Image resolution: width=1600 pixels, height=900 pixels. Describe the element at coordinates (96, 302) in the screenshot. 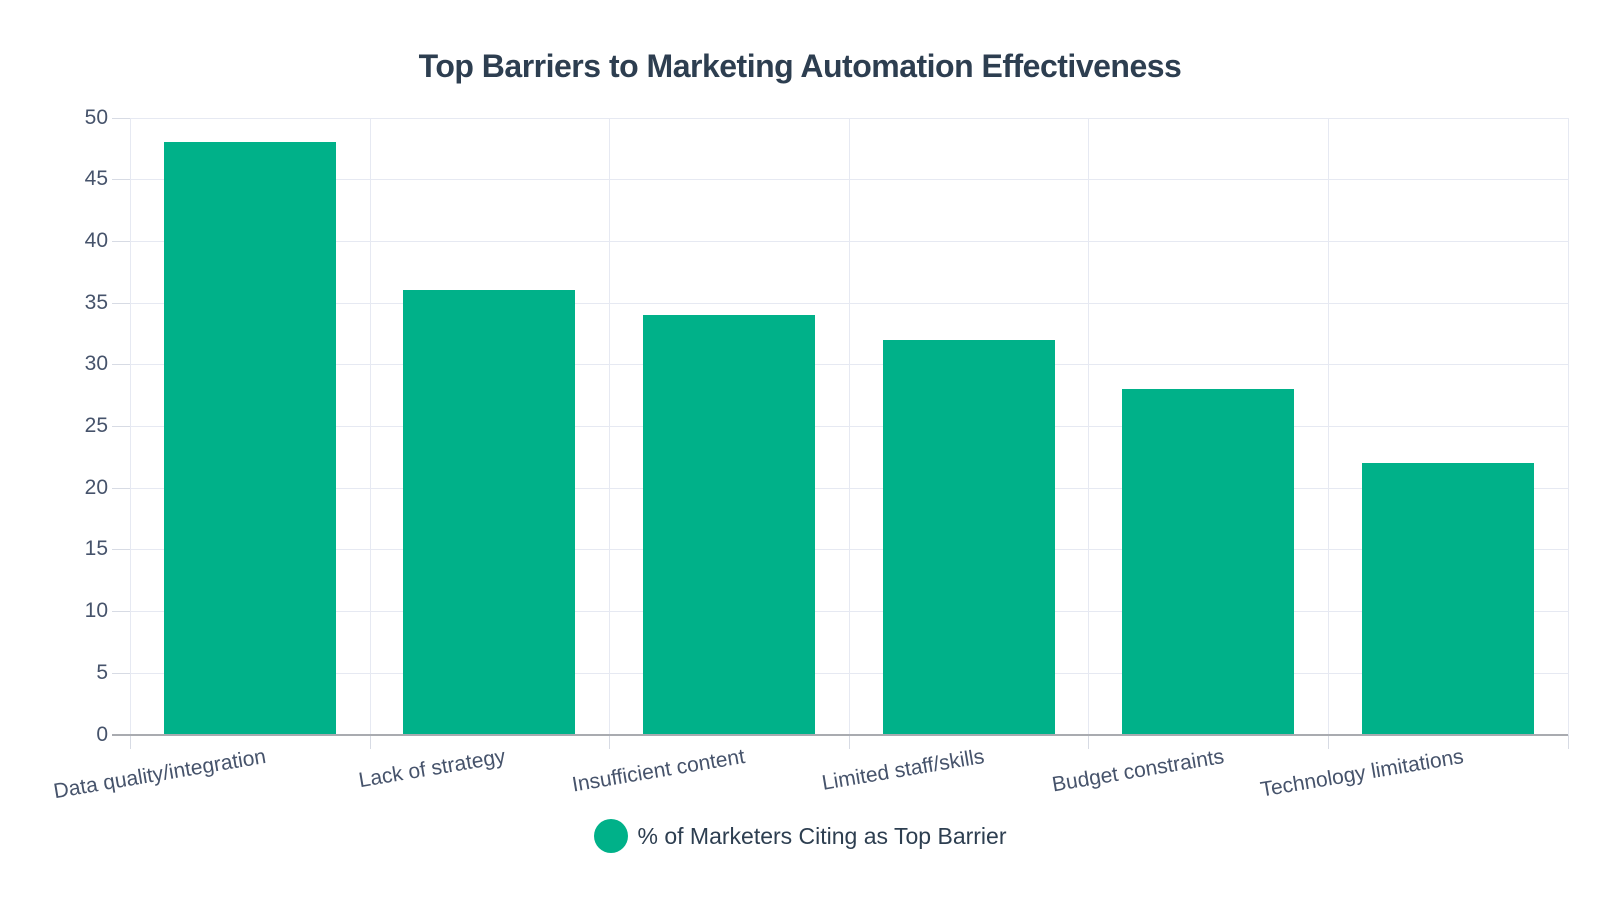

I see `y-tick-label: 35` at that location.